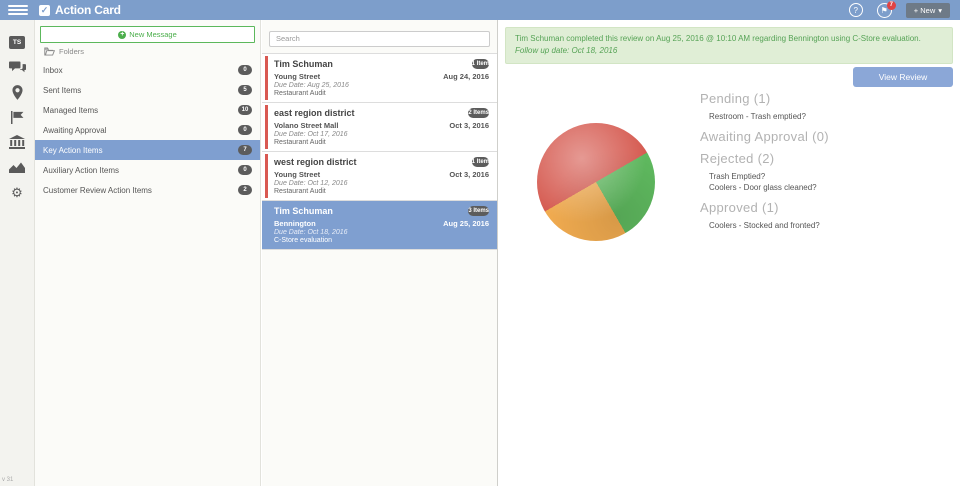  What do you see at coordinates (478, 210) in the screenshot?
I see `message-items-badge: 3 Items` at bounding box center [478, 210].